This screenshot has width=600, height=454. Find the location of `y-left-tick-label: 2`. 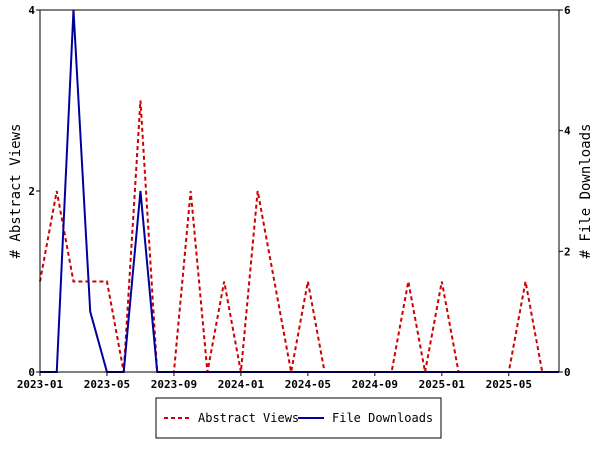

y-left-tick-label: 2 is located at coordinates (31, 191).